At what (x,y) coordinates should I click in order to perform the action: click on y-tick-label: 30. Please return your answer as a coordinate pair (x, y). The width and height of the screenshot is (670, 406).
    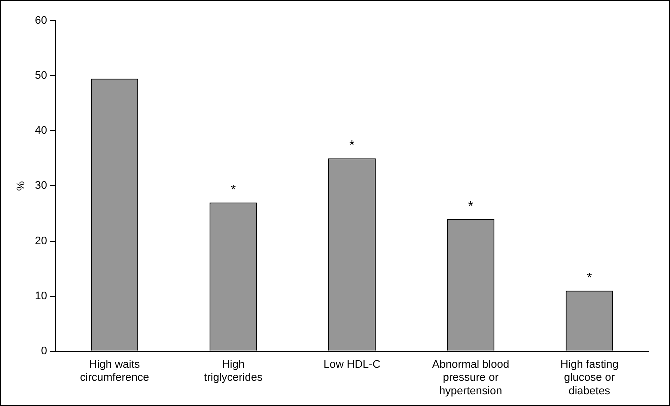
    Looking at the image, I should click on (41, 186).